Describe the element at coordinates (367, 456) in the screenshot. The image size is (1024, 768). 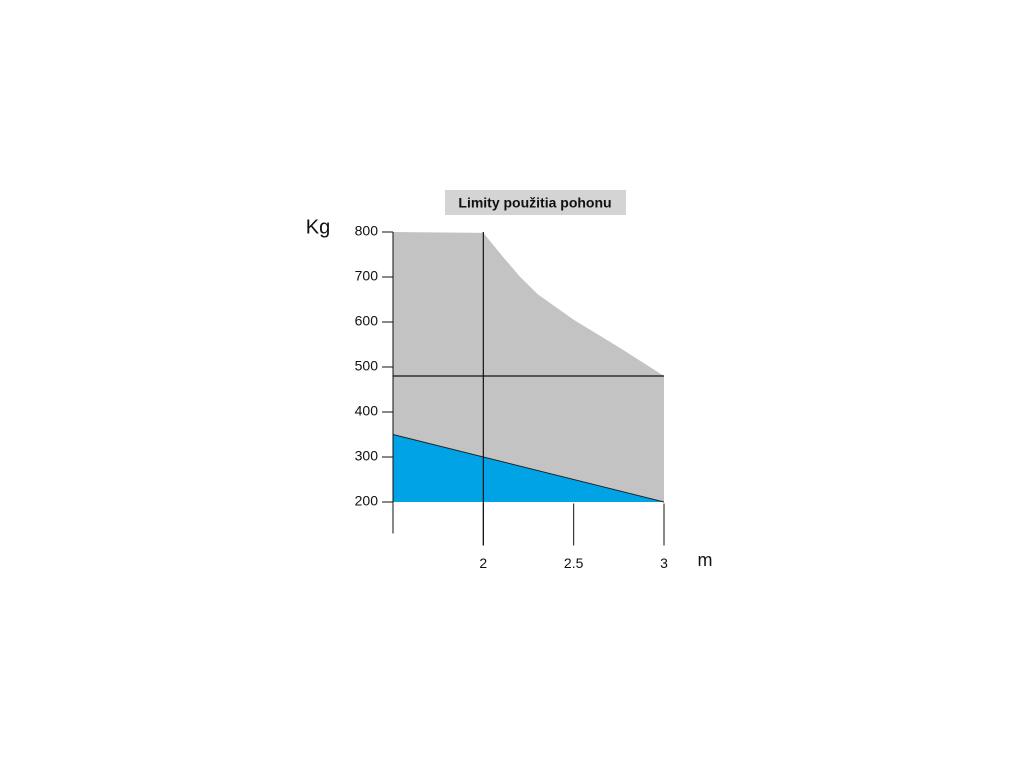
I see `y-tick-label: 300` at that location.